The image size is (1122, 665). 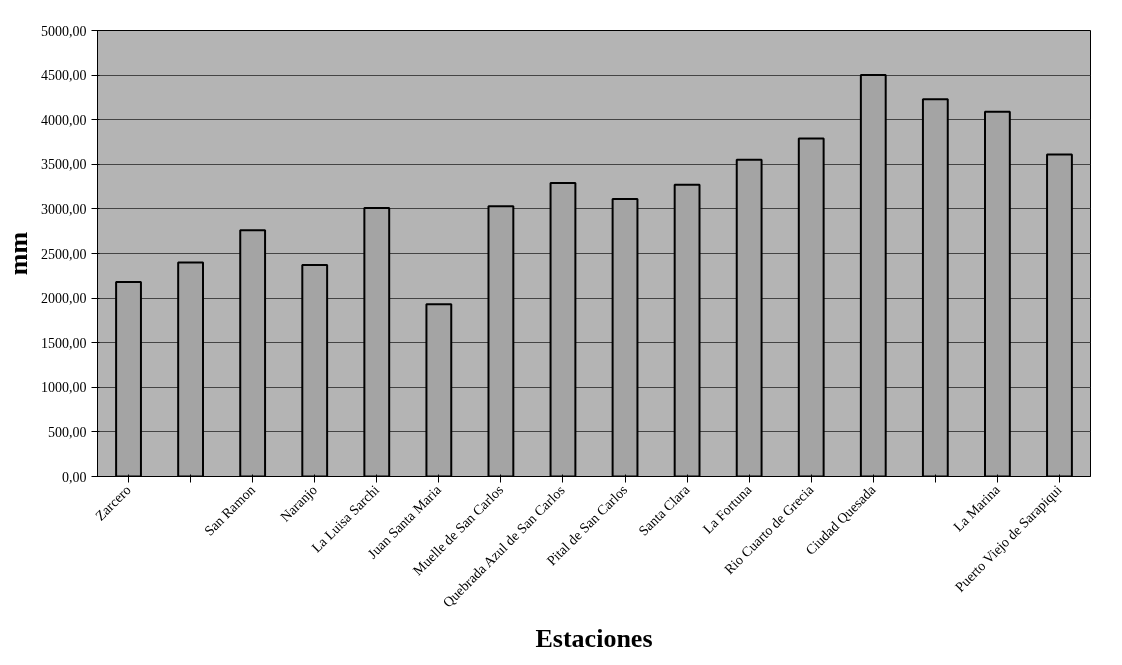 I want to click on y-tick-label: 4000,00, so click(x=64, y=120).